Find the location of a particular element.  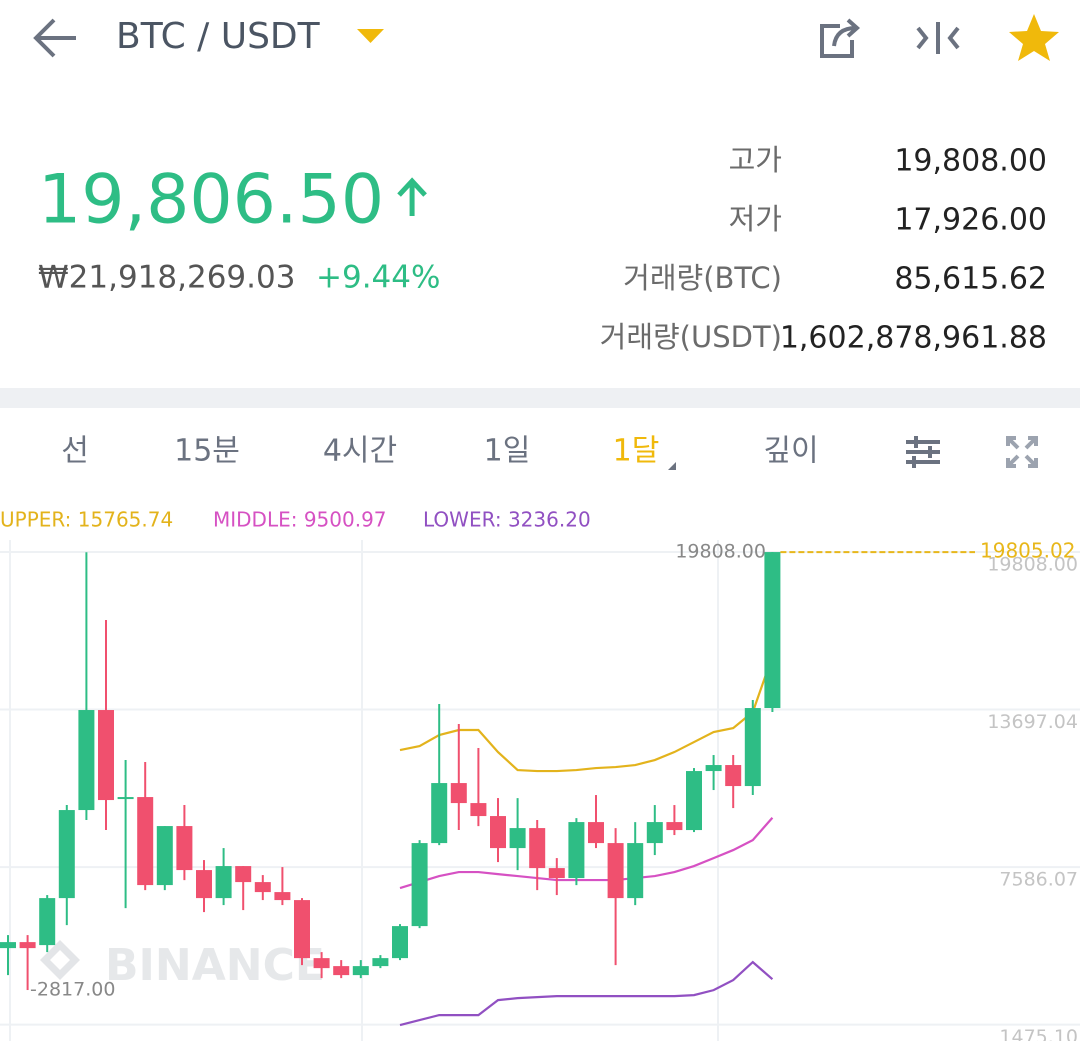

separator is located at coordinates (540, 398).